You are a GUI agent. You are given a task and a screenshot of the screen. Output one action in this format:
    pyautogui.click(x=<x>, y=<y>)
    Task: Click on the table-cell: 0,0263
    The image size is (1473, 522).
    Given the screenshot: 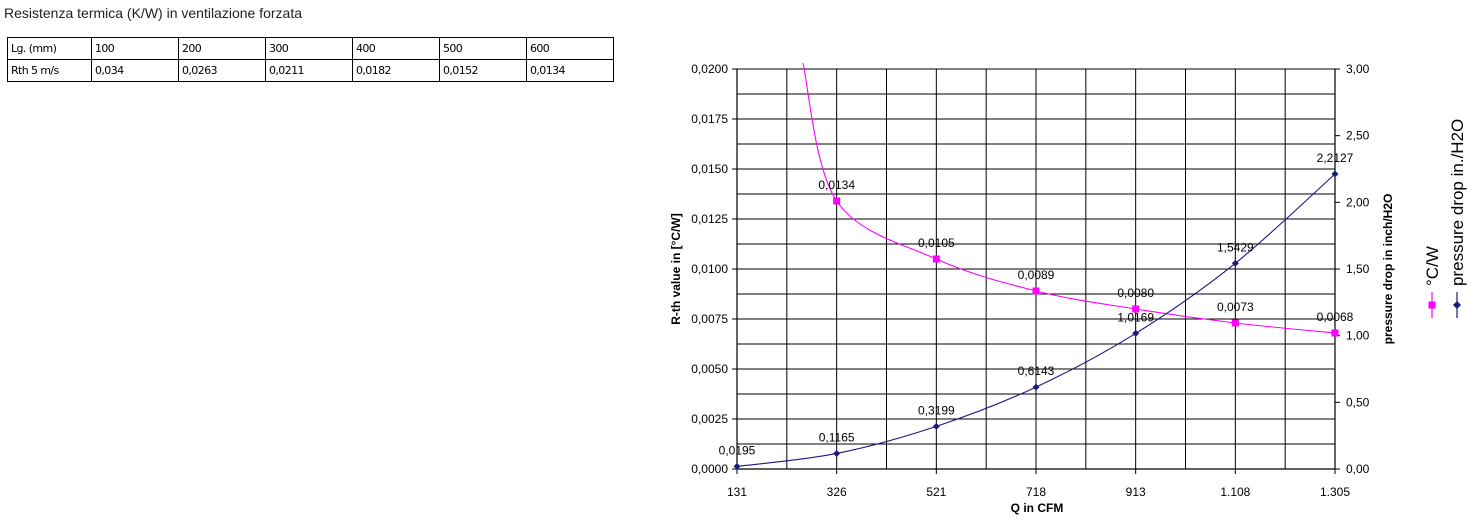 What is the action you would take?
    pyautogui.click(x=222, y=70)
    